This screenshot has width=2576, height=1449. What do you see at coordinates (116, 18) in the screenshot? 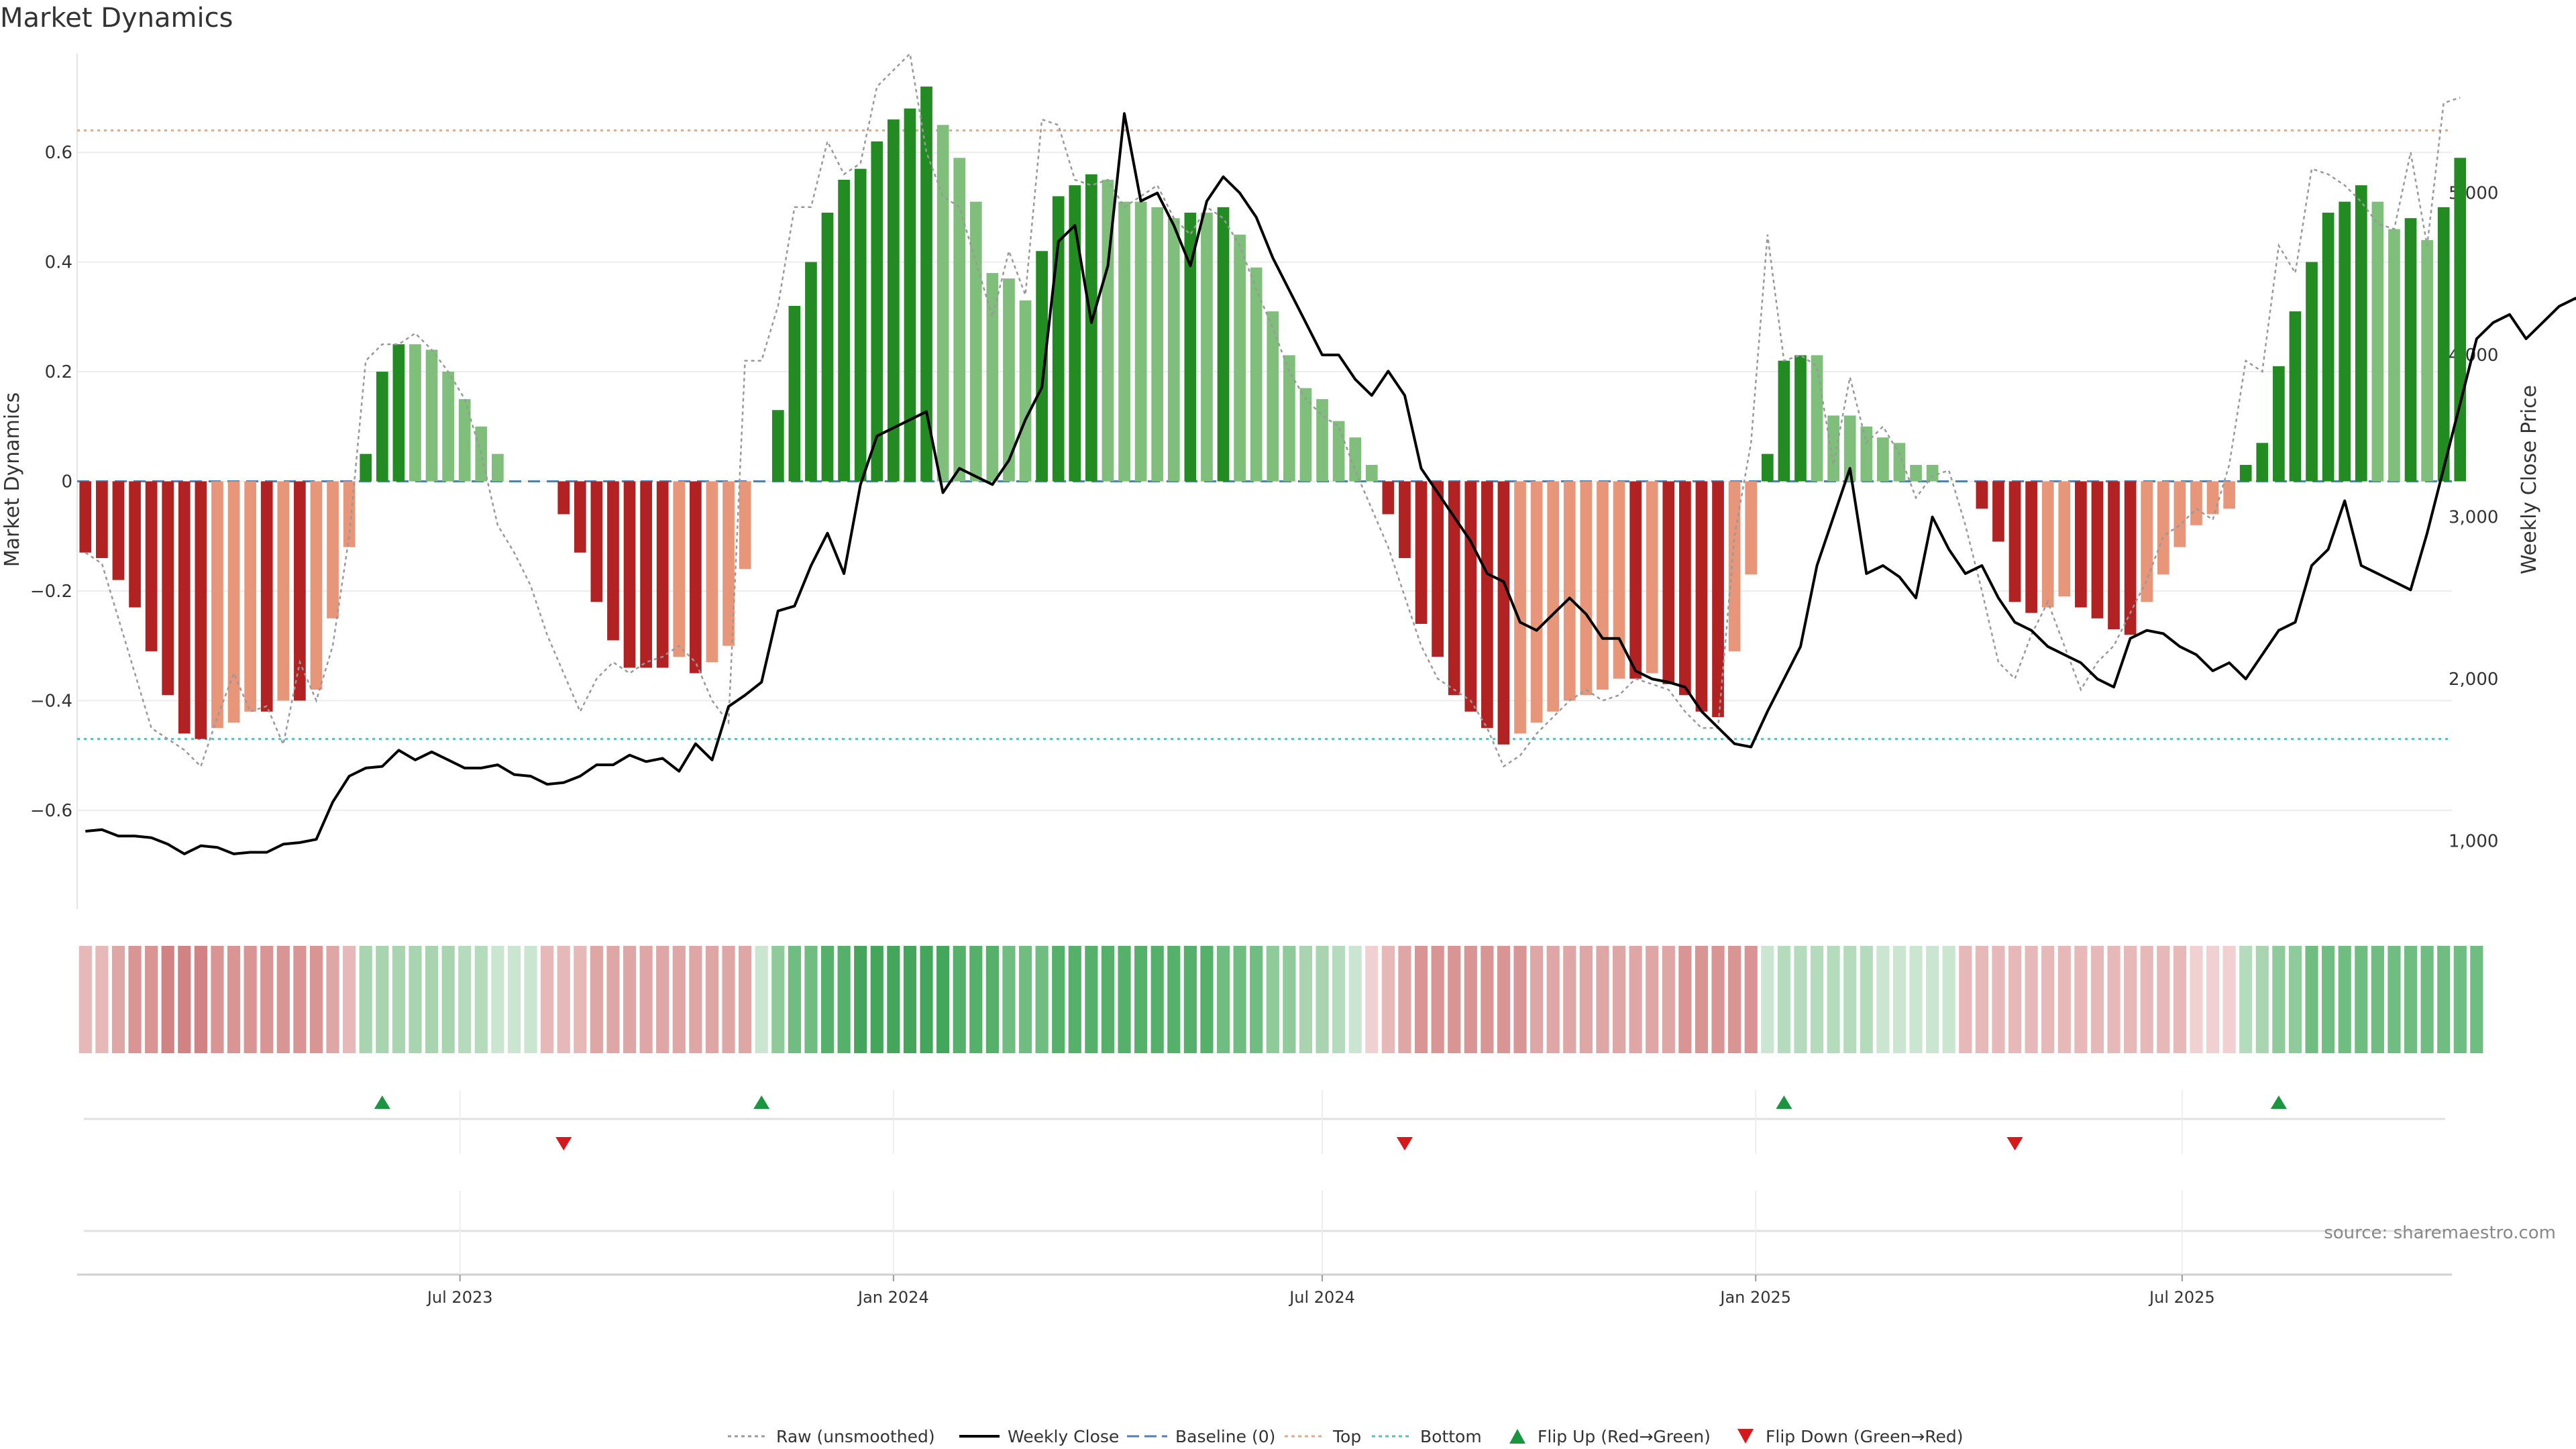
I see `chart-title: Market Dynamics` at bounding box center [116, 18].